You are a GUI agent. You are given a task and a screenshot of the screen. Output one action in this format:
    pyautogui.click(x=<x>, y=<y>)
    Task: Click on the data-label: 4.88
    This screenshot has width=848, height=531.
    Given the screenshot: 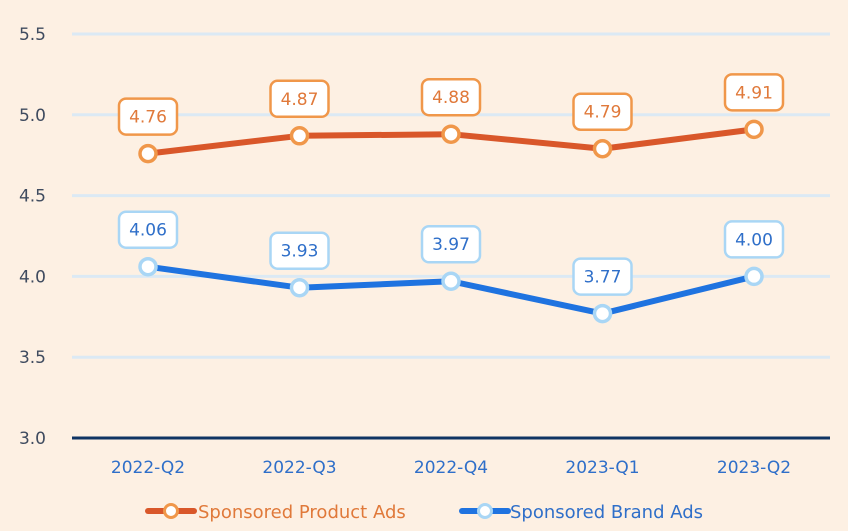 What is the action you would take?
    pyautogui.click(x=451, y=98)
    